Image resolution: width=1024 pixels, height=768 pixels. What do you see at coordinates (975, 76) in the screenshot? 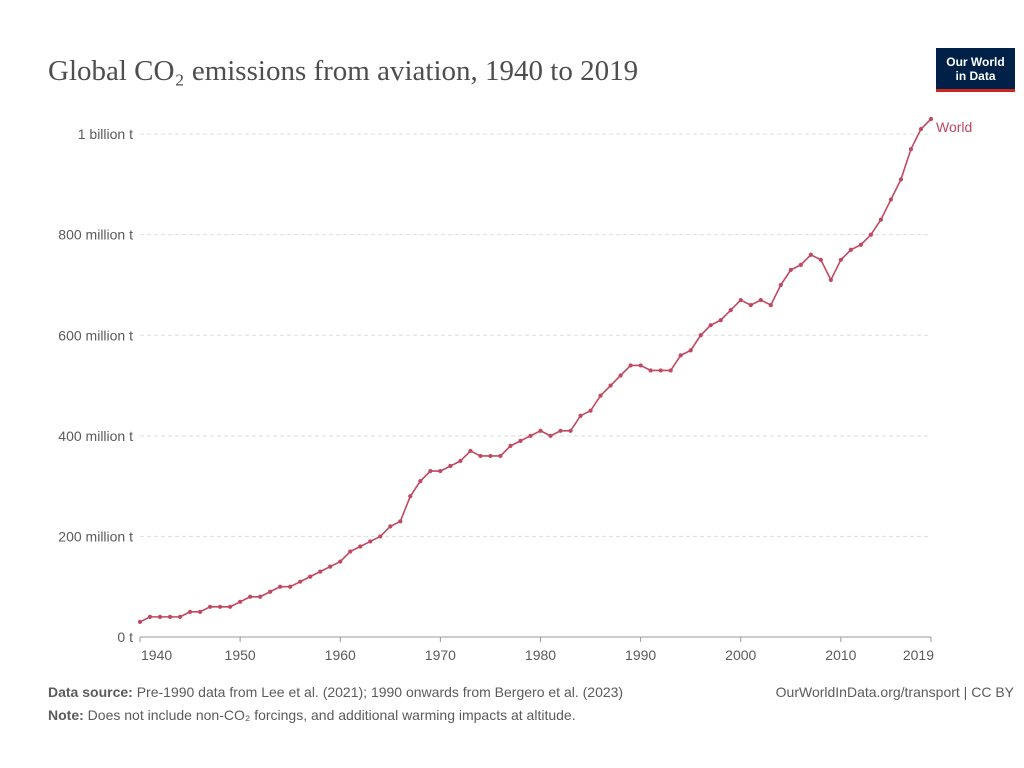
I see `logo-text: in Data` at bounding box center [975, 76].